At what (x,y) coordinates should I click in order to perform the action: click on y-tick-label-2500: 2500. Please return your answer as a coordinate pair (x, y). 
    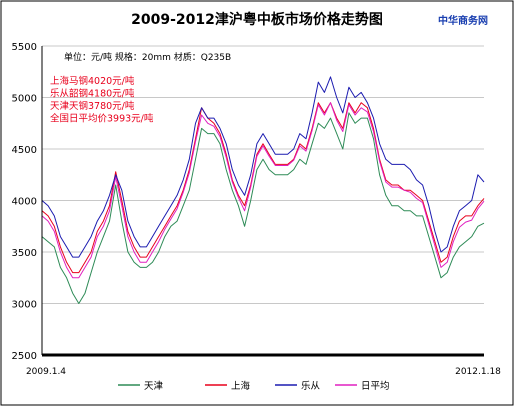
    Looking at the image, I should click on (24, 356).